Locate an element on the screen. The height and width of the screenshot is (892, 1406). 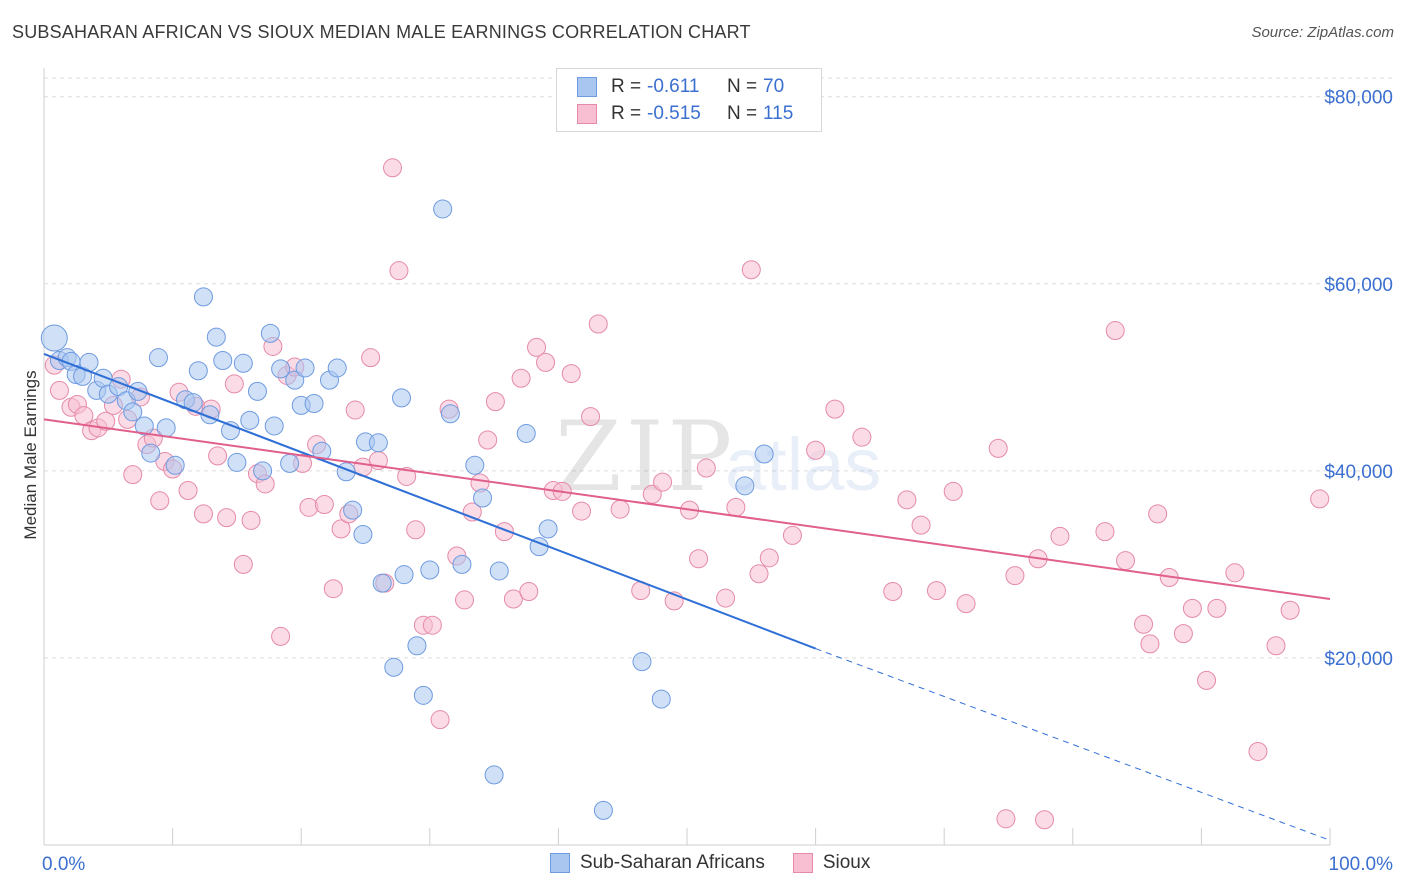
chart-source: Source: ZipAtlas.com is located at coordinates (1322, 32).